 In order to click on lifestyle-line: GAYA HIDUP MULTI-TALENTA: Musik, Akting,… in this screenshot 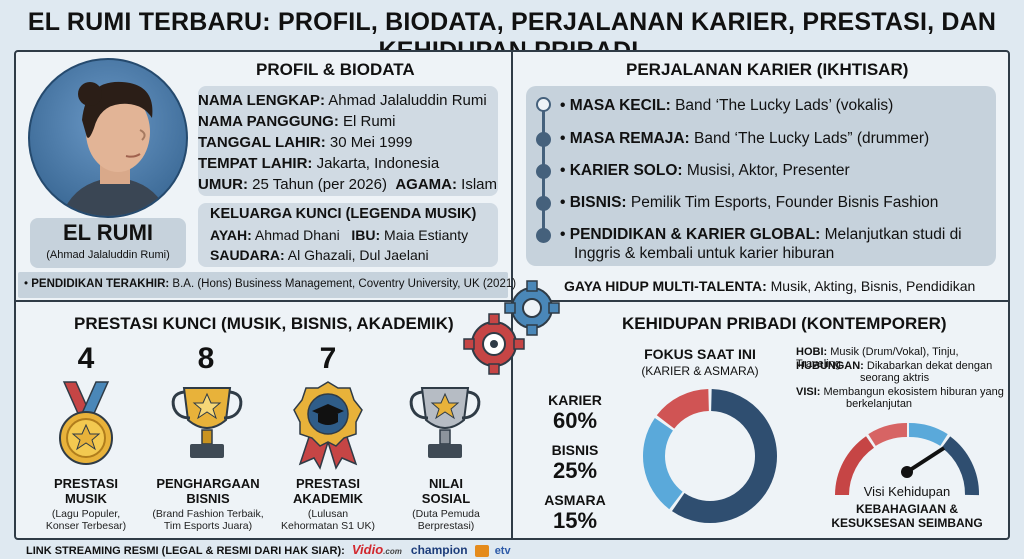, I will do `click(770, 286)`.